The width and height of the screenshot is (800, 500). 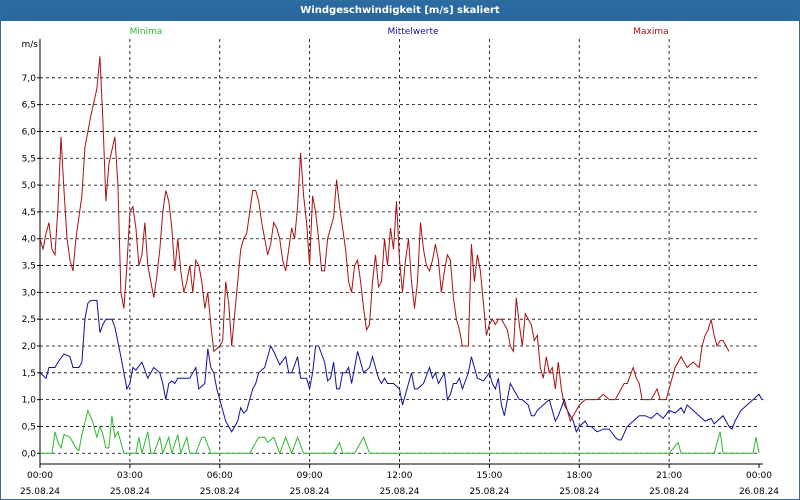 What do you see at coordinates (310, 476) in the screenshot?
I see `x-tick-label-time: 09:00` at bounding box center [310, 476].